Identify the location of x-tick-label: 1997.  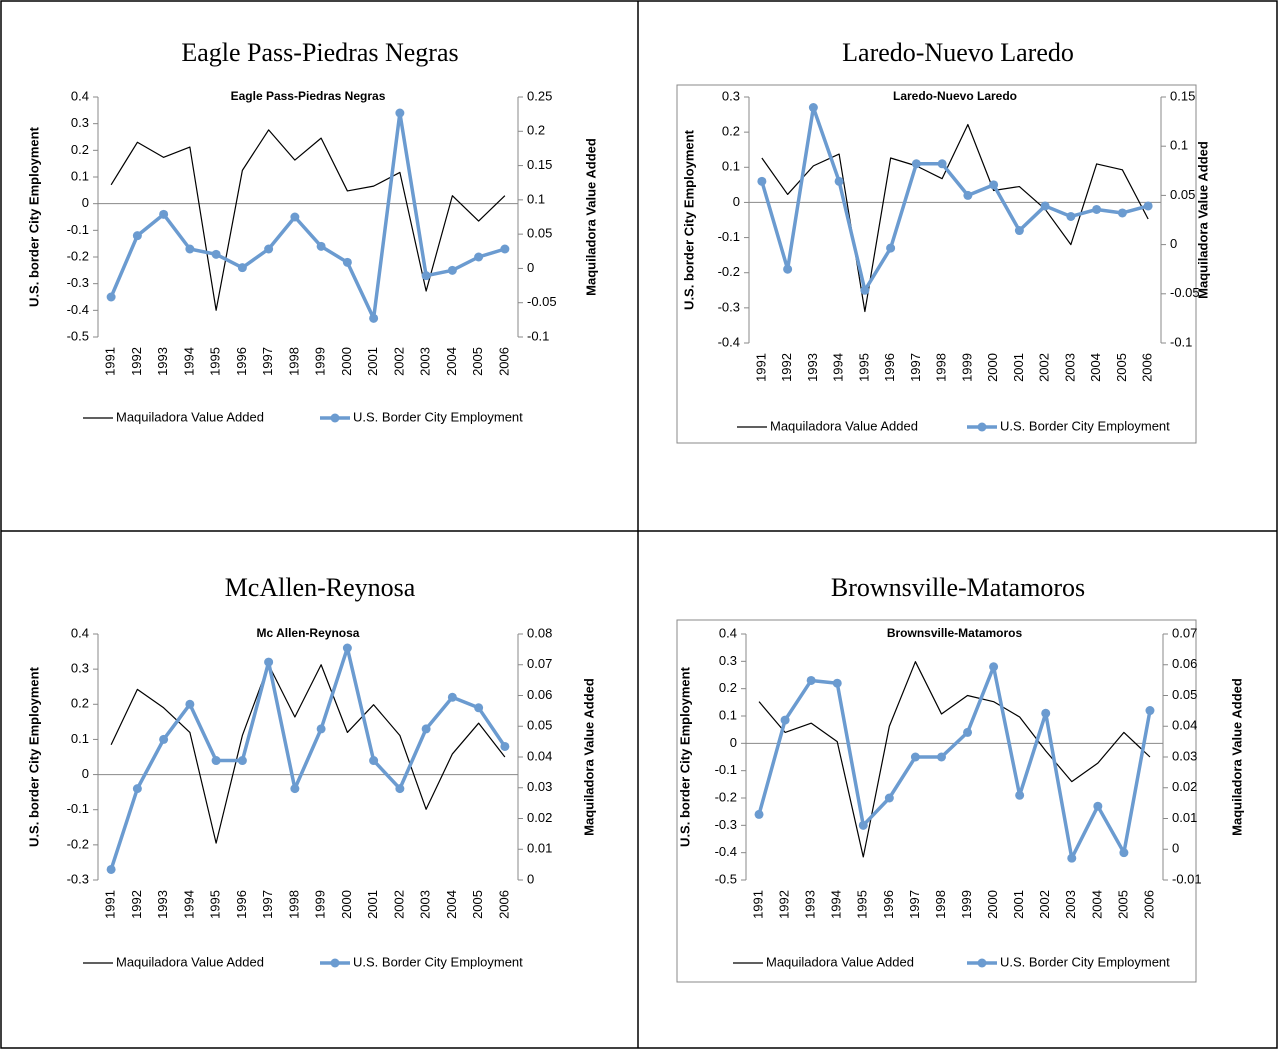
(267, 904).